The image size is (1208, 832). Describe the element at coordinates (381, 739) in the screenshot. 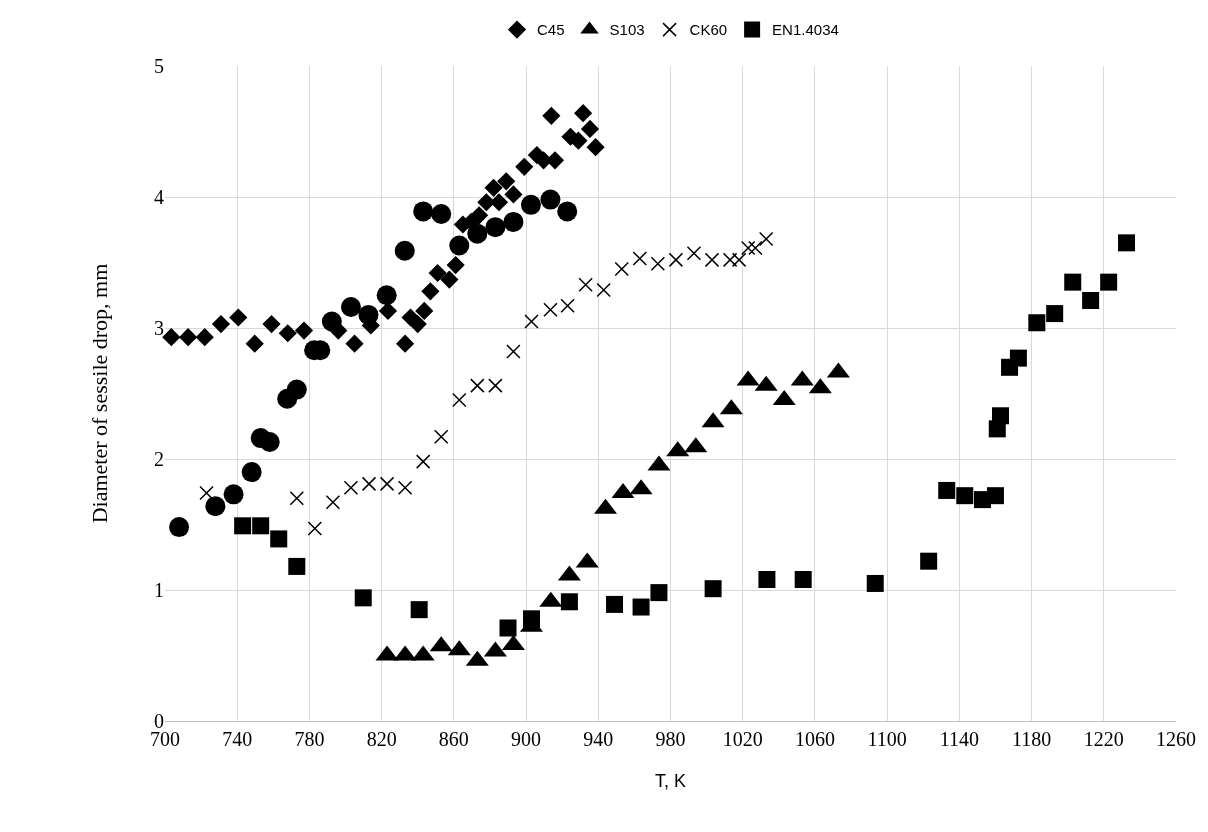

I see `x-tick-label: 820` at that location.